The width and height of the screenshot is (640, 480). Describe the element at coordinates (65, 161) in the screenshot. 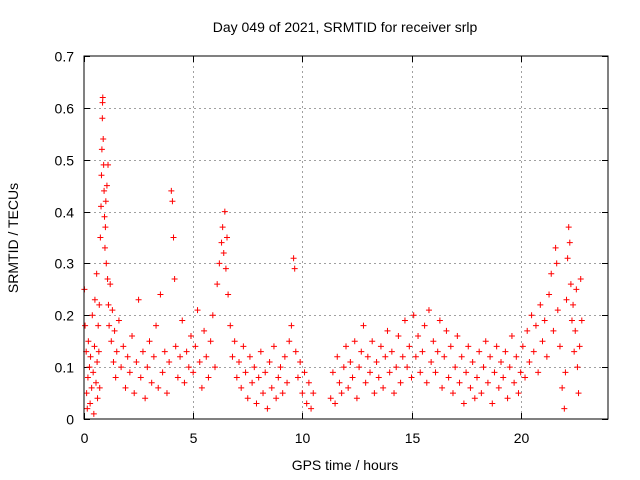

I see `y-tick-label: 0.5` at that location.